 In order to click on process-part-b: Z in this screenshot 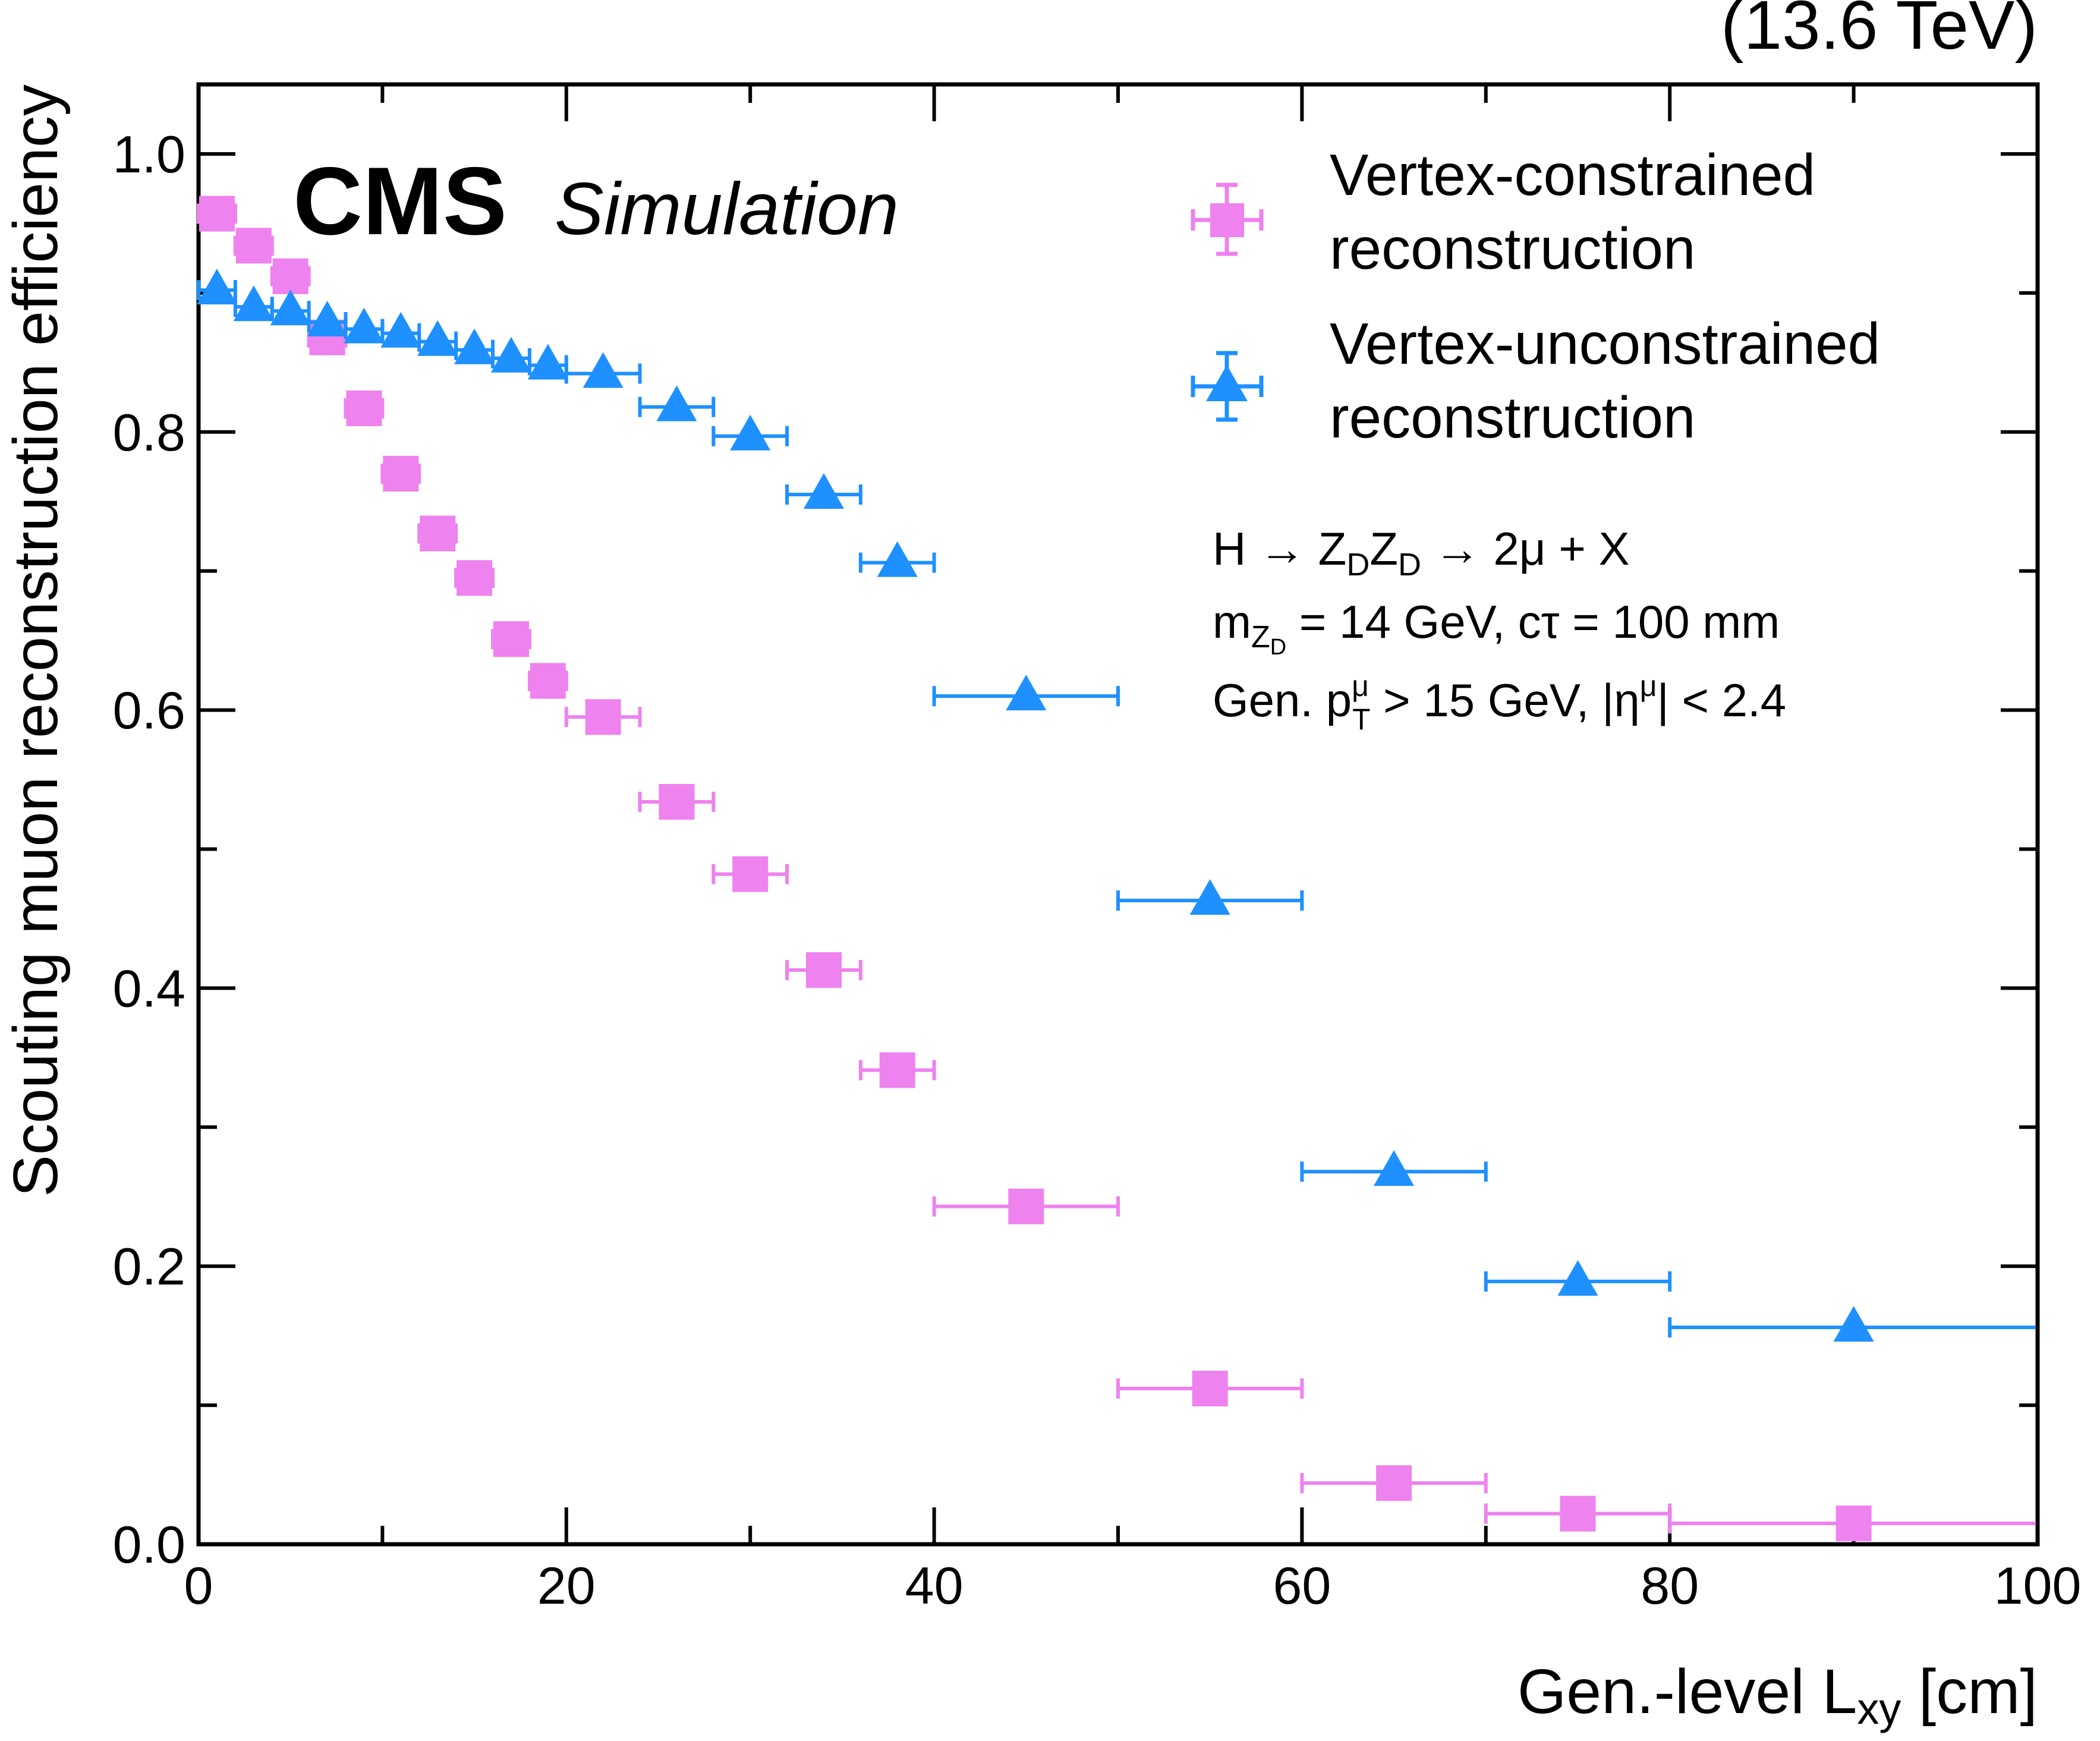, I will do `click(1383, 548)`.